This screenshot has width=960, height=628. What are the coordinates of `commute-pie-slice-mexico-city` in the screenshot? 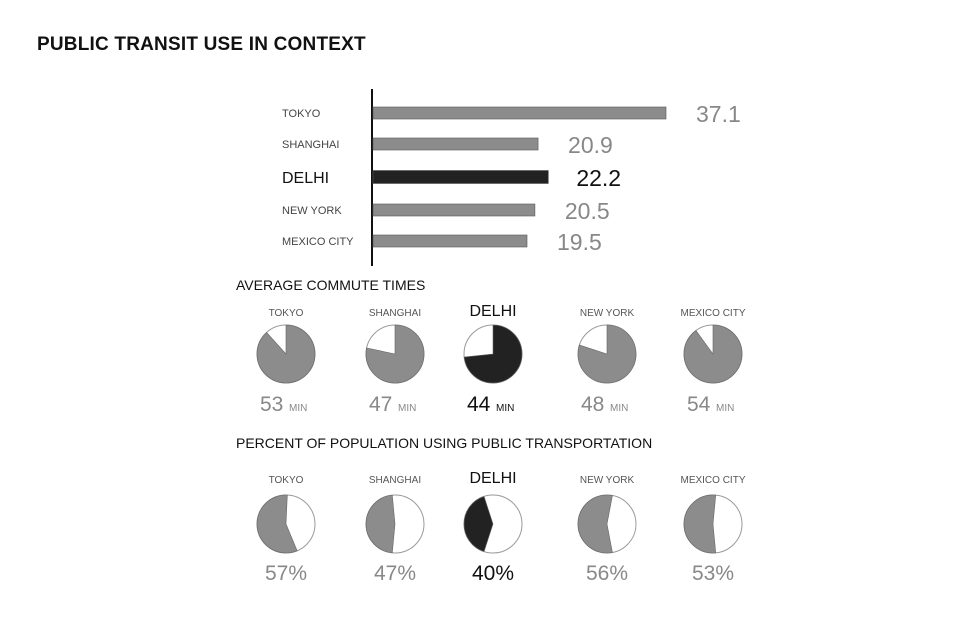 It's located at (713, 354).